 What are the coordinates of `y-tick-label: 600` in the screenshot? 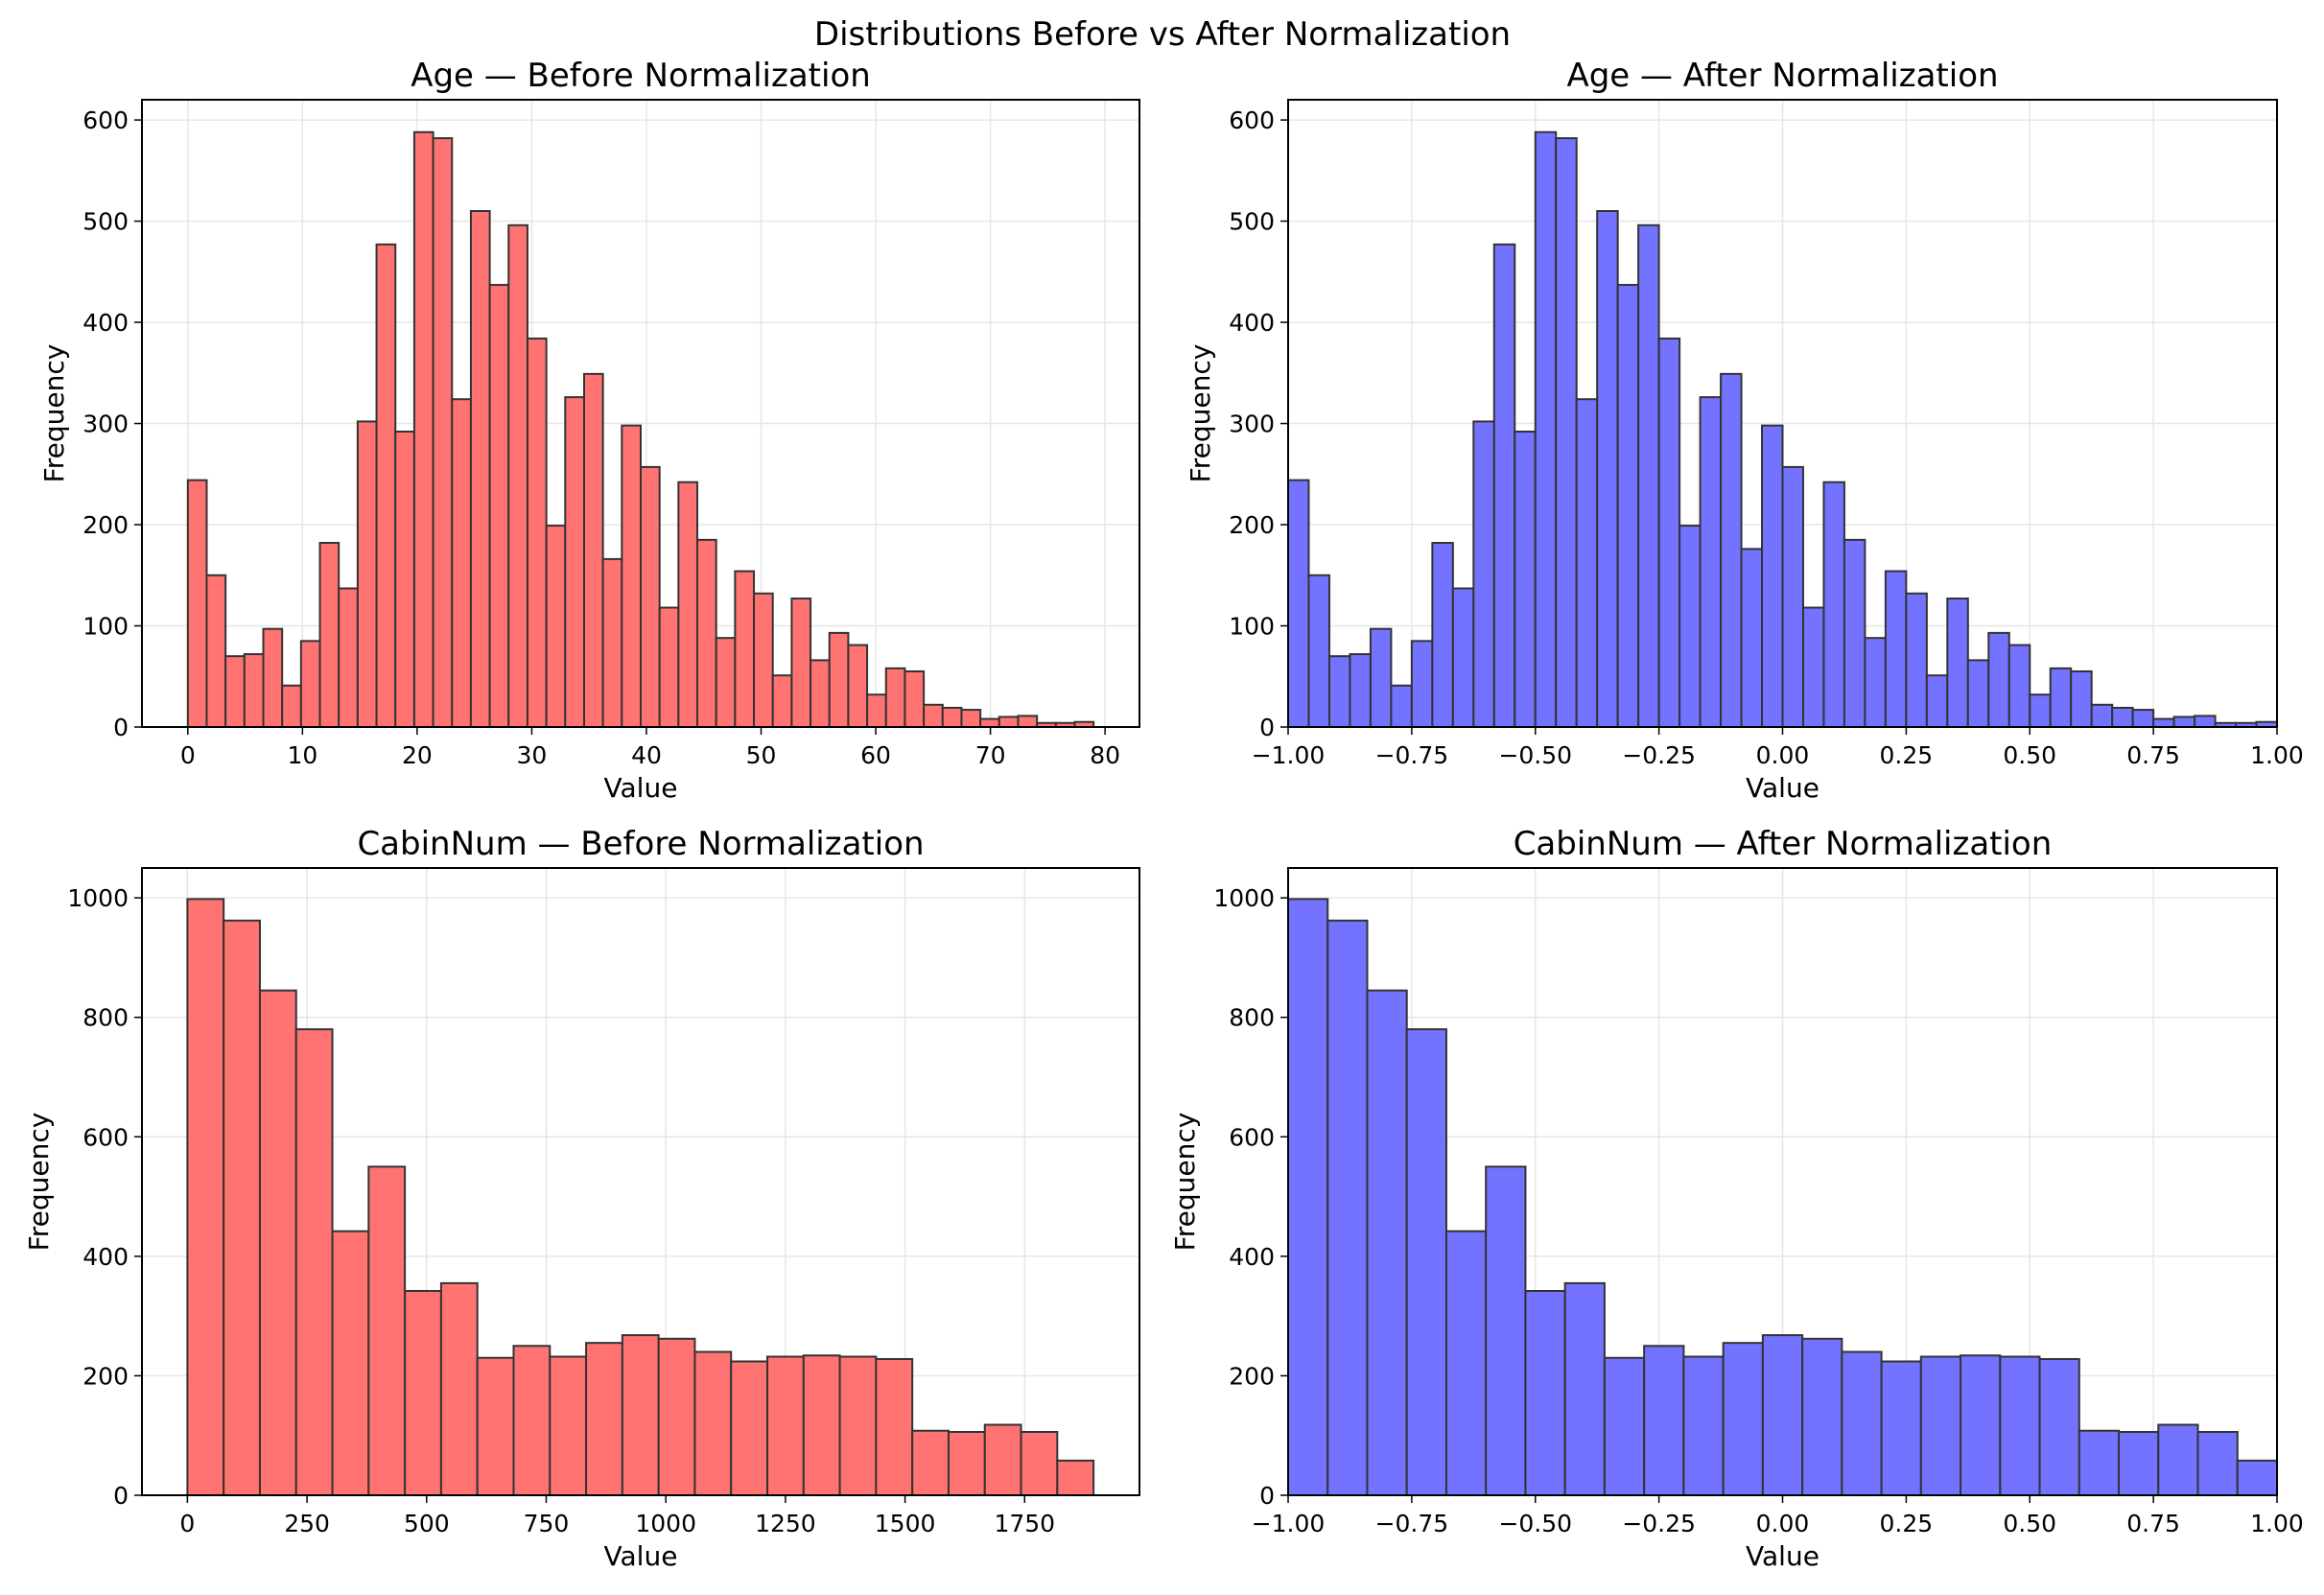 It's located at (1252, 120).